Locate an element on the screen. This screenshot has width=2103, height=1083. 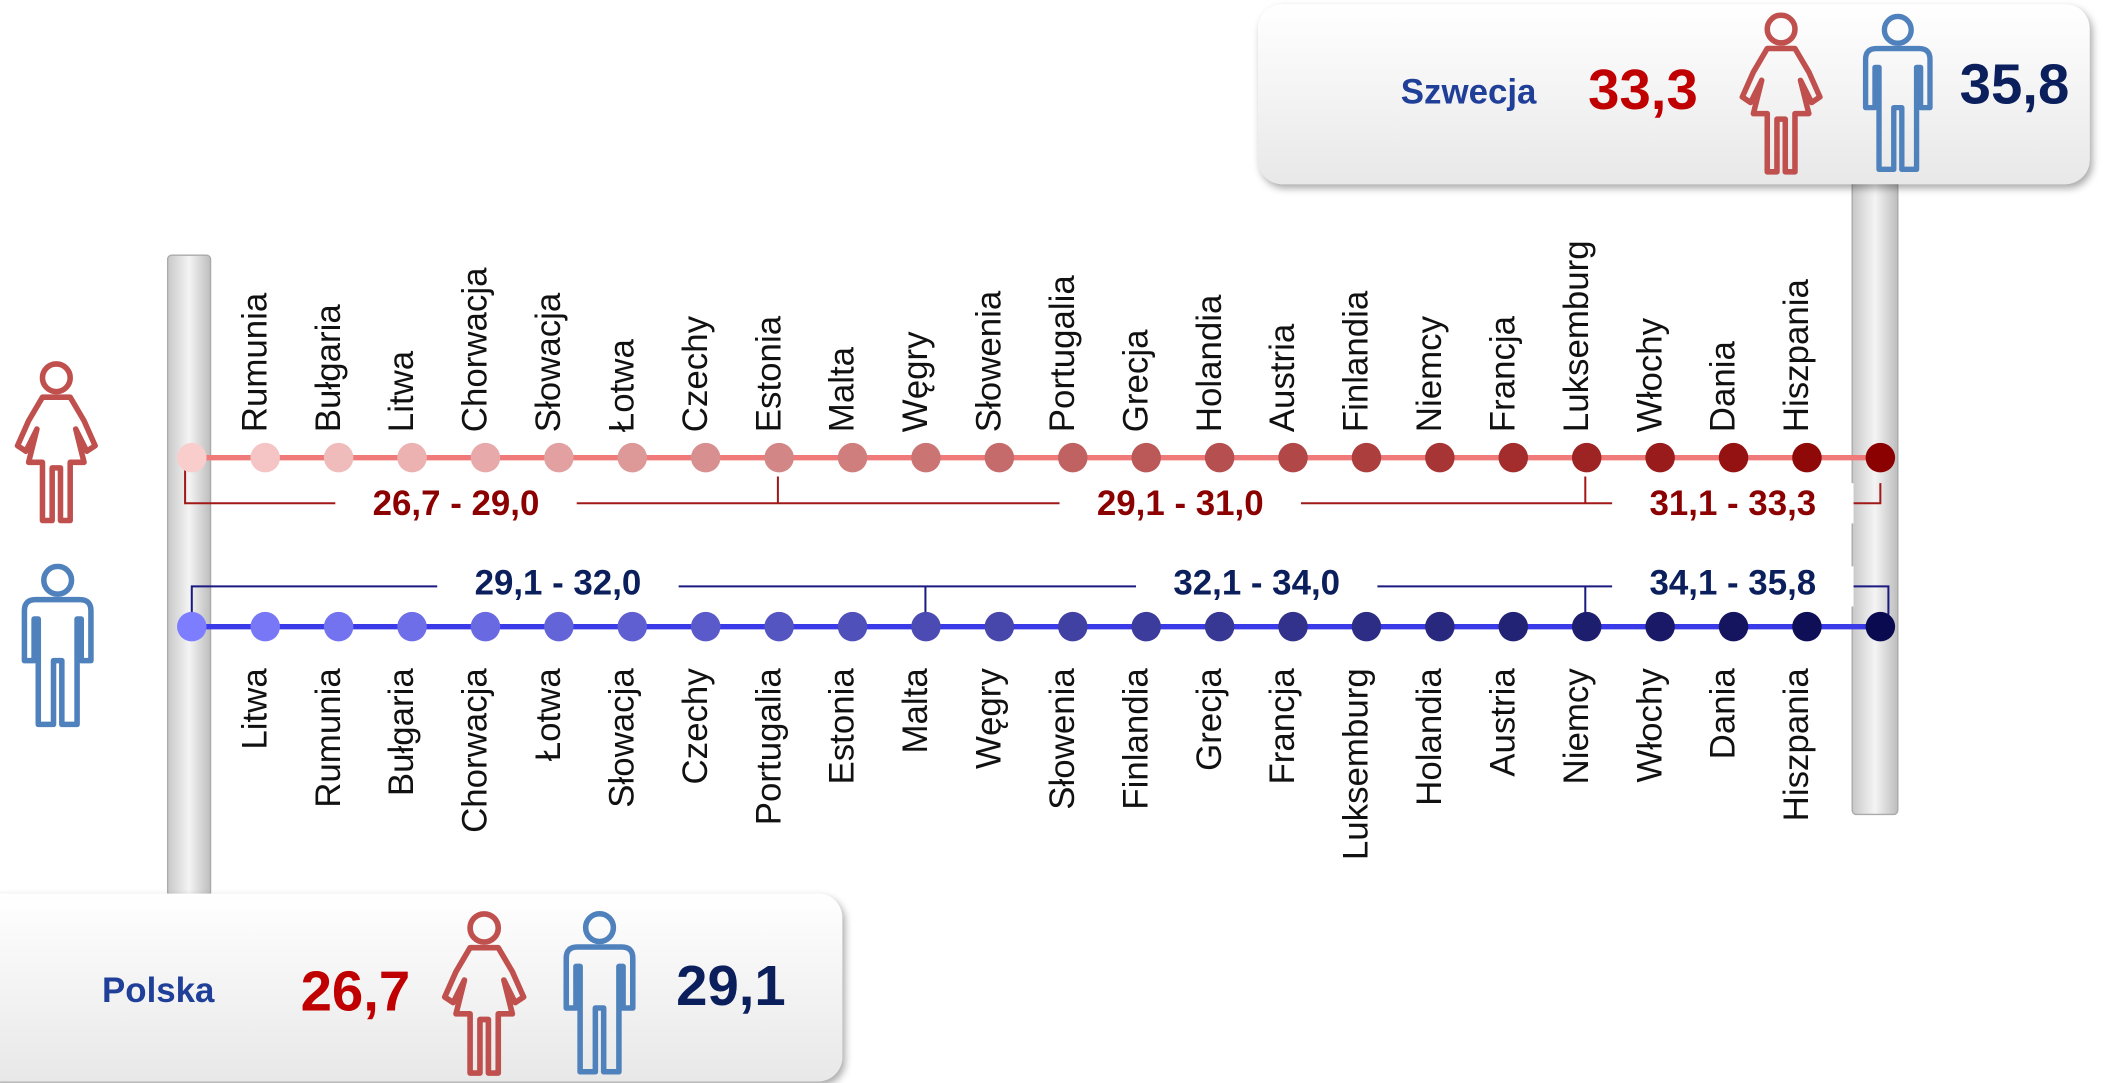
country-label: Litwa is located at coordinates (401, 391).